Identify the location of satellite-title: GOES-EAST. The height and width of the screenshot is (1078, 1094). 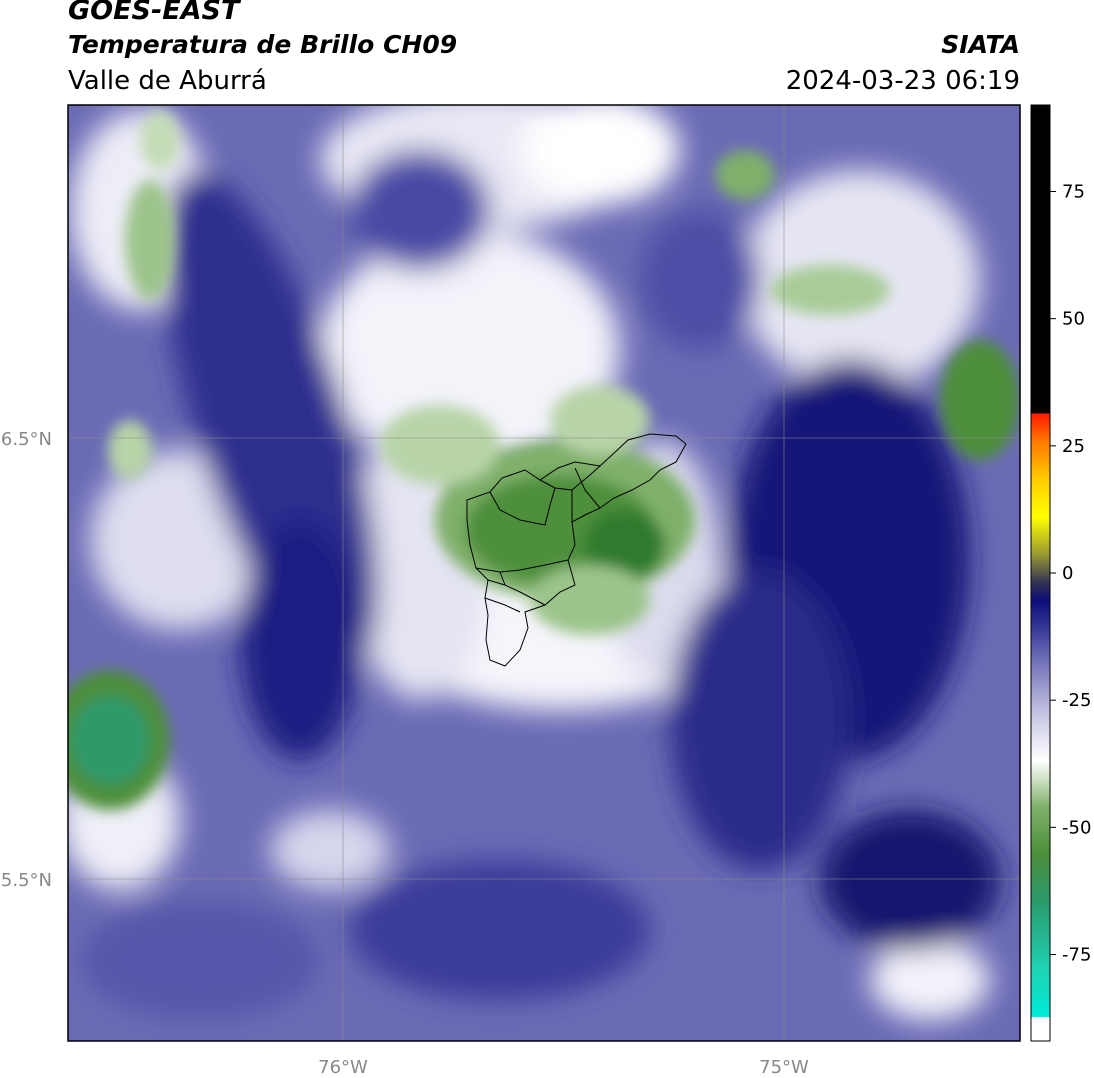
(154, 13).